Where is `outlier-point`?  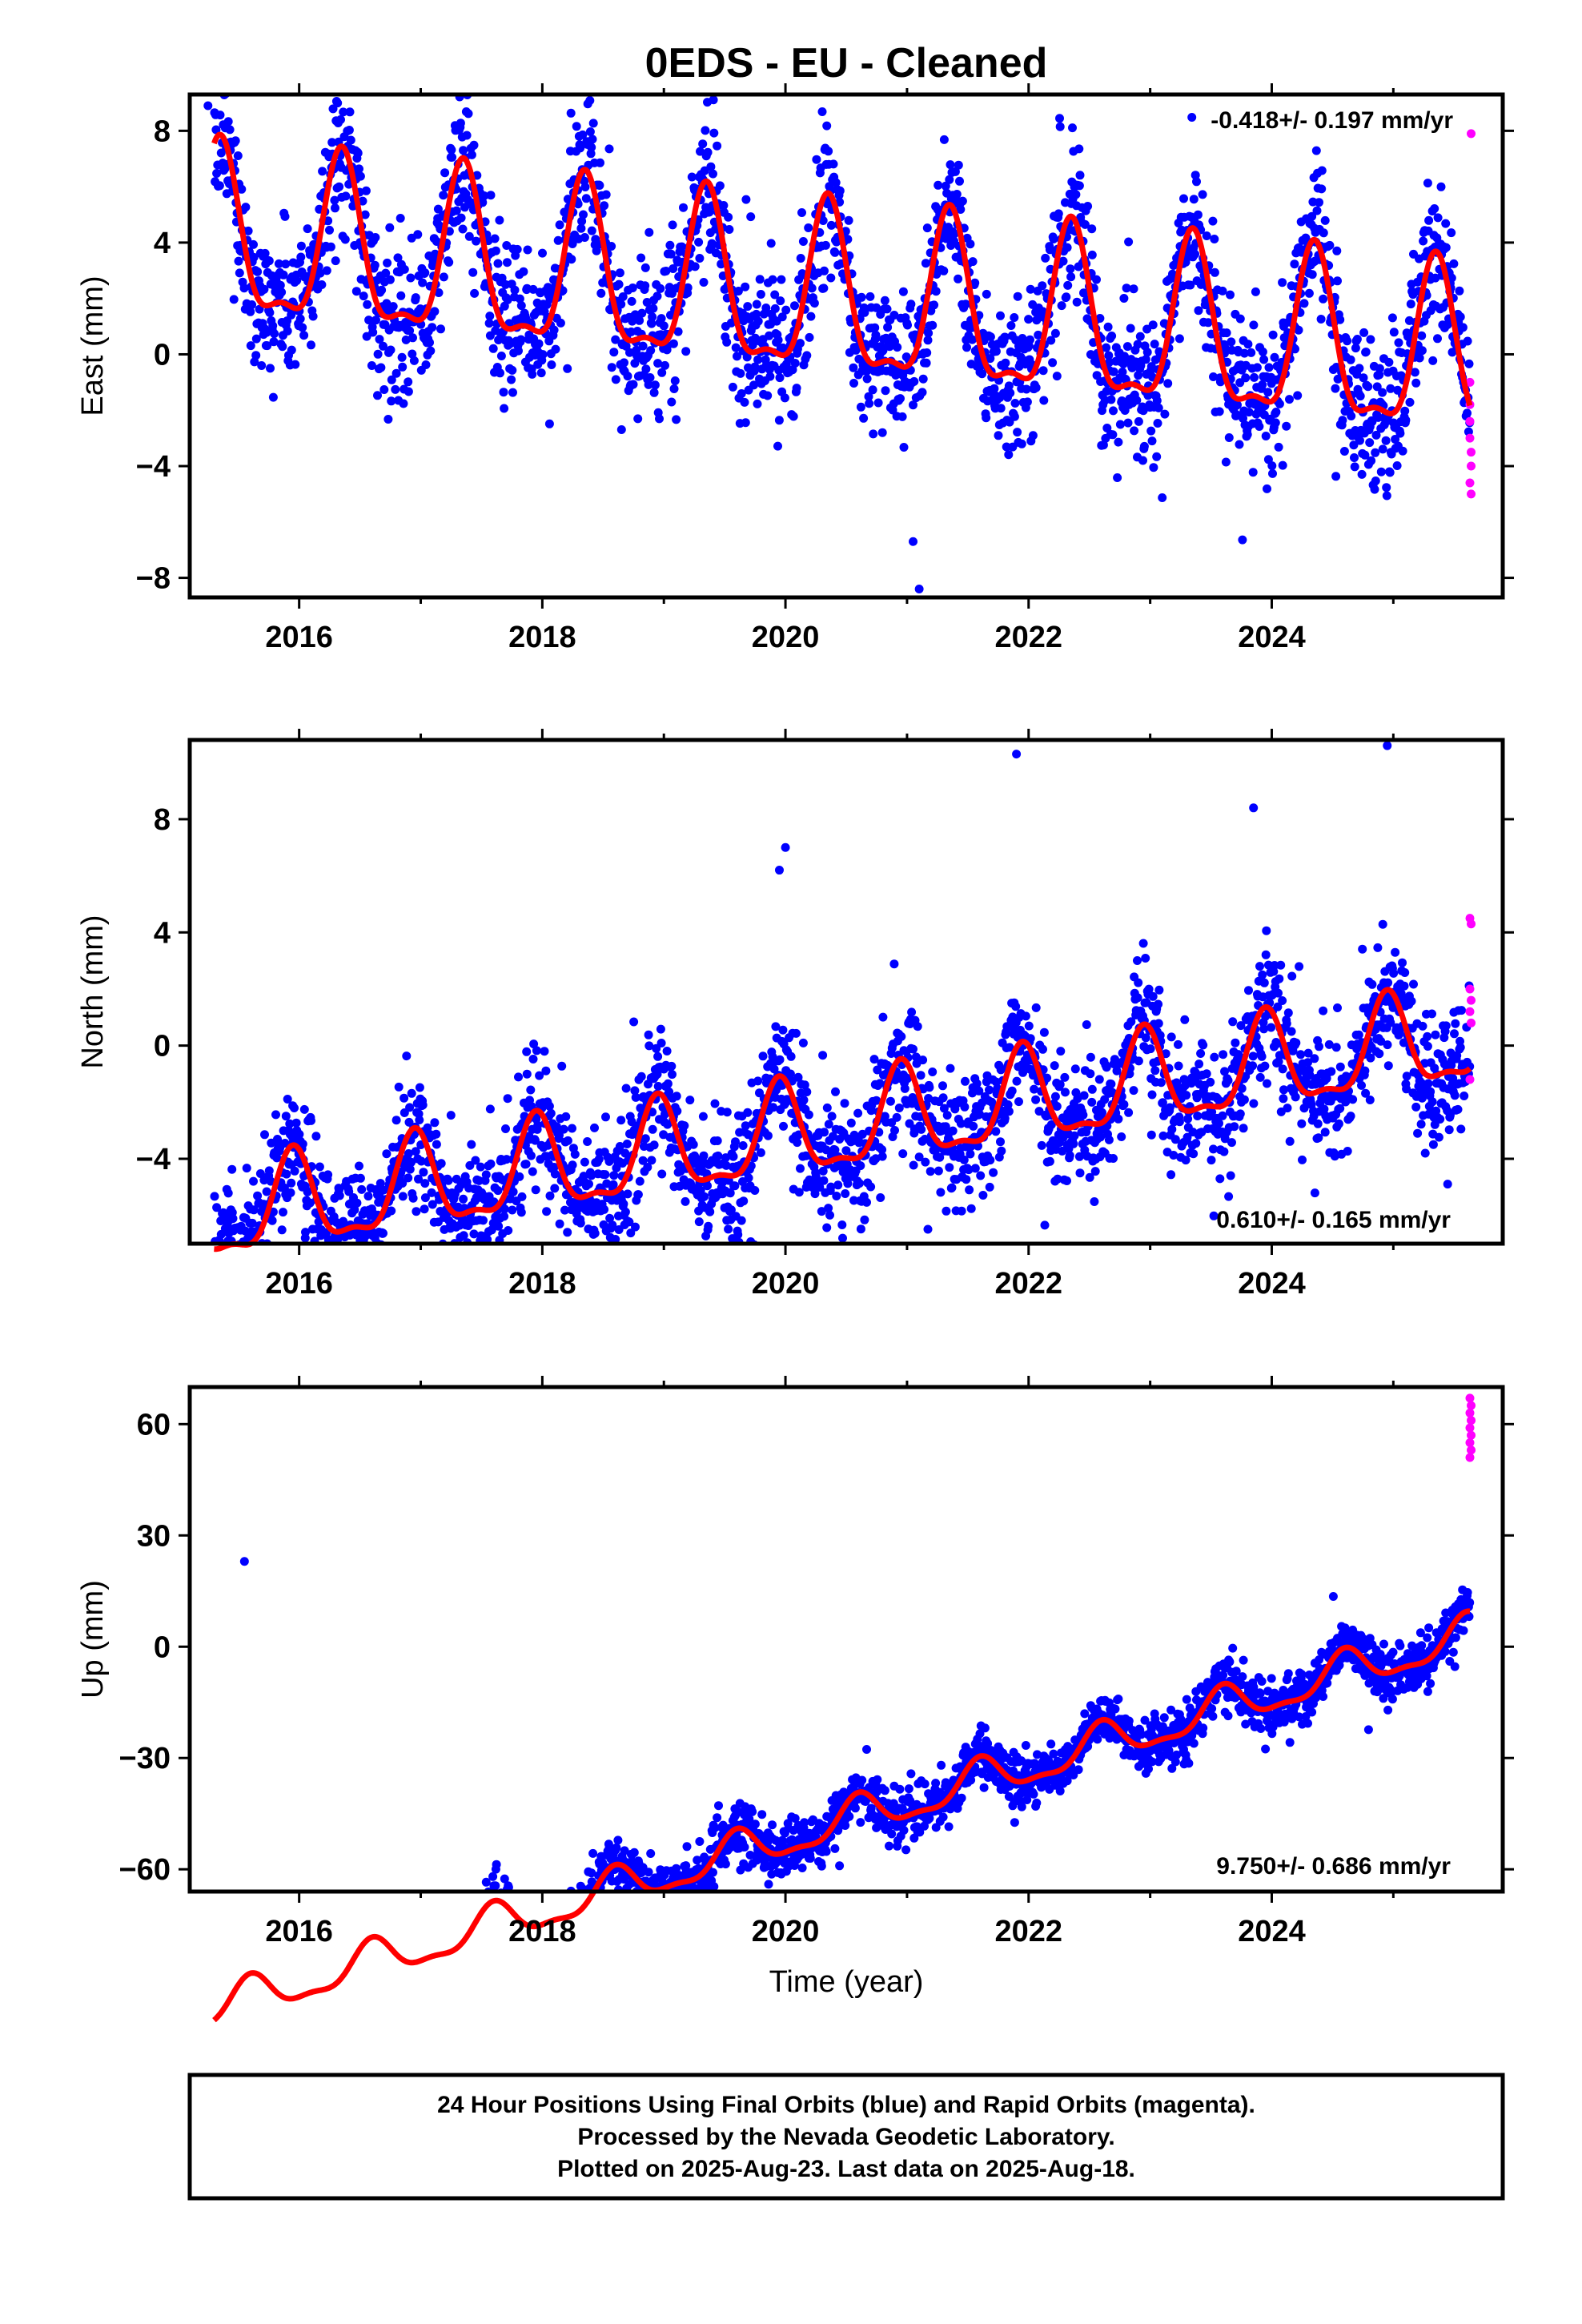 outlier-point is located at coordinates (785, 847).